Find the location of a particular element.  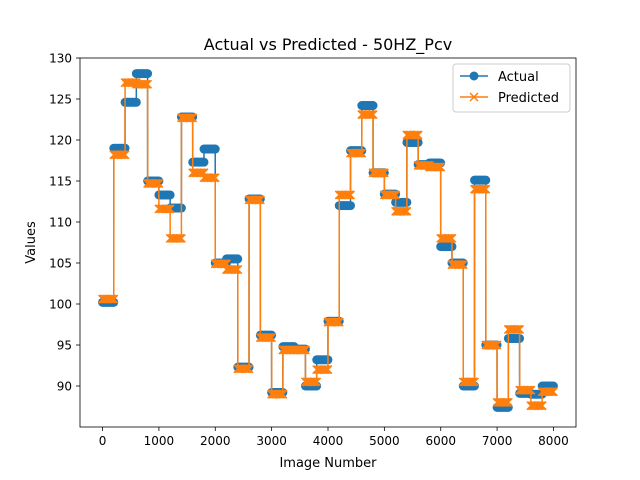

y-tick-label: 115 is located at coordinates (60, 182).